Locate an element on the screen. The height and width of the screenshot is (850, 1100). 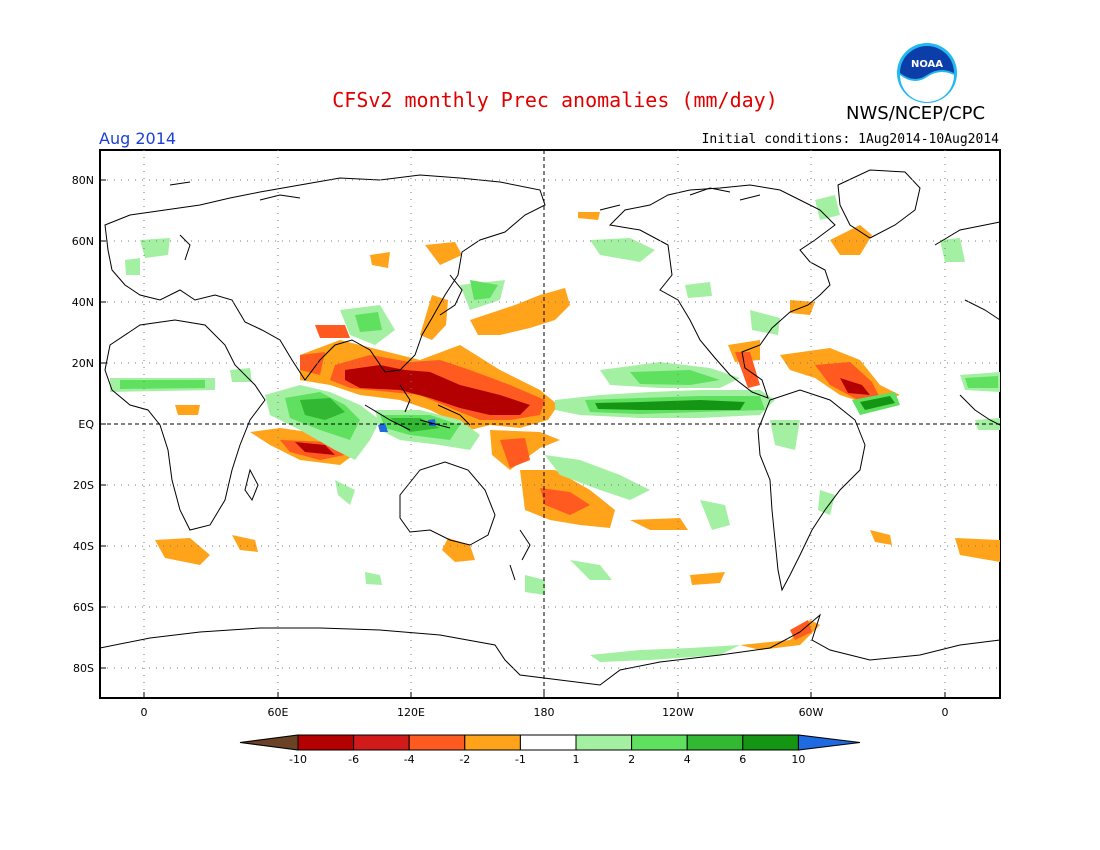
lat-label: EQ is located at coordinates (86, 424).